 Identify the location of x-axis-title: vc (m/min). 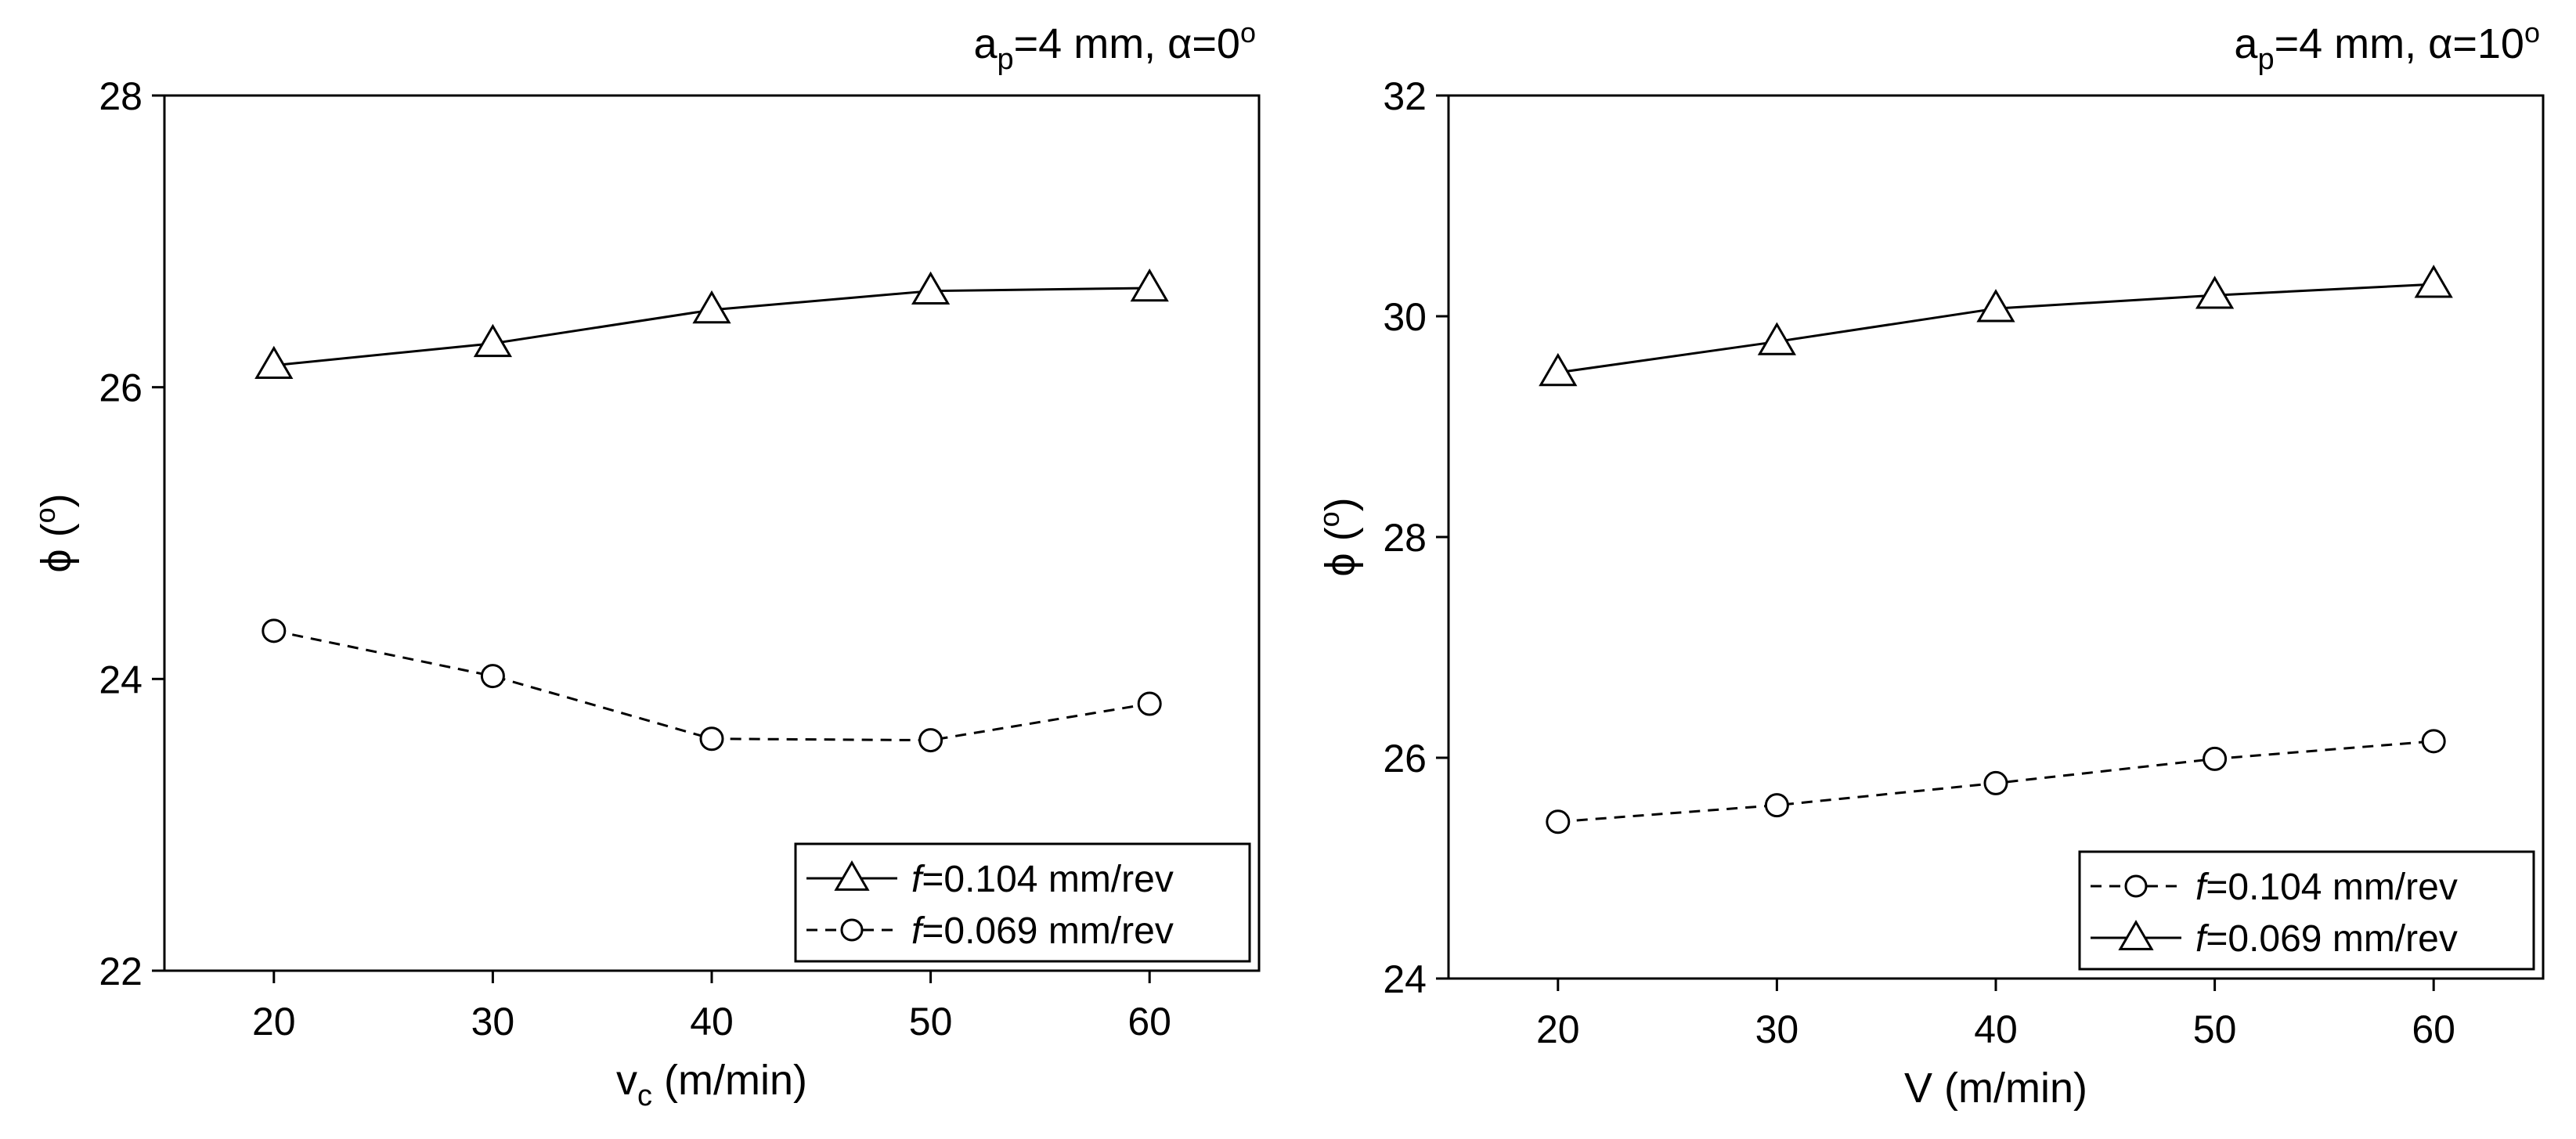
(711, 1084).